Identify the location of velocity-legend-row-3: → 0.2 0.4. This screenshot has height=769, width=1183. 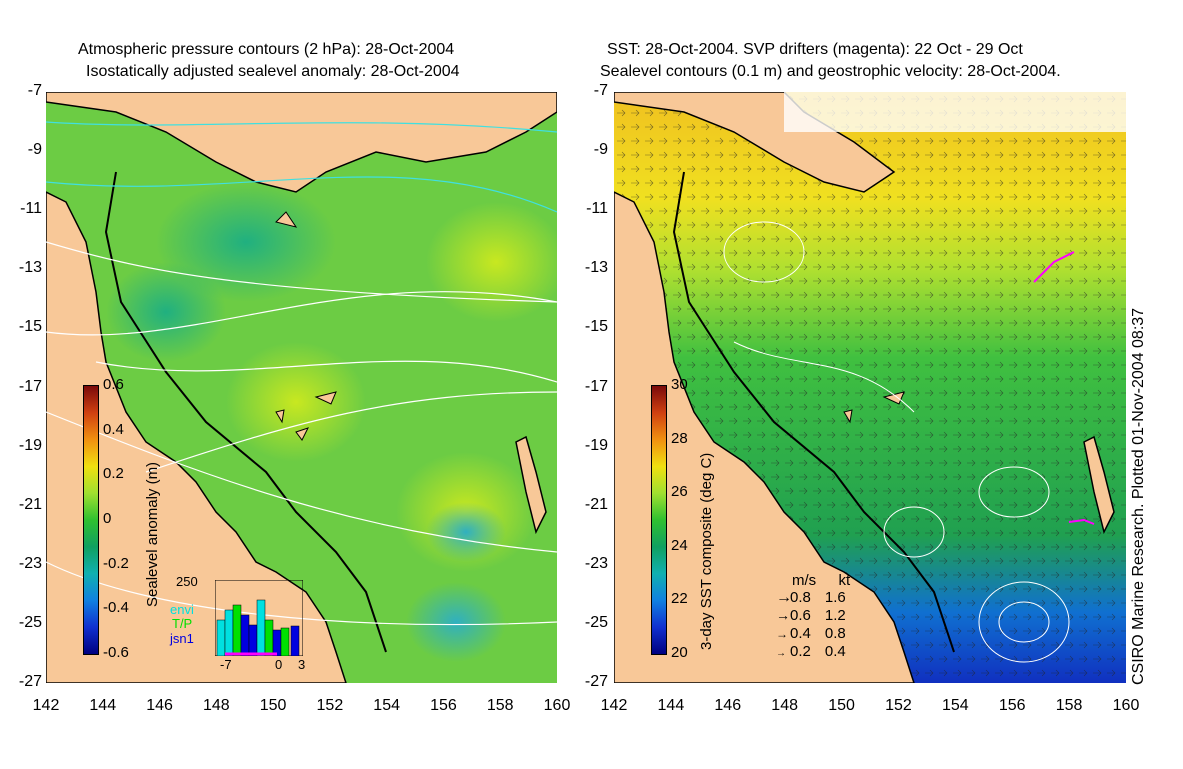
(811, 651).